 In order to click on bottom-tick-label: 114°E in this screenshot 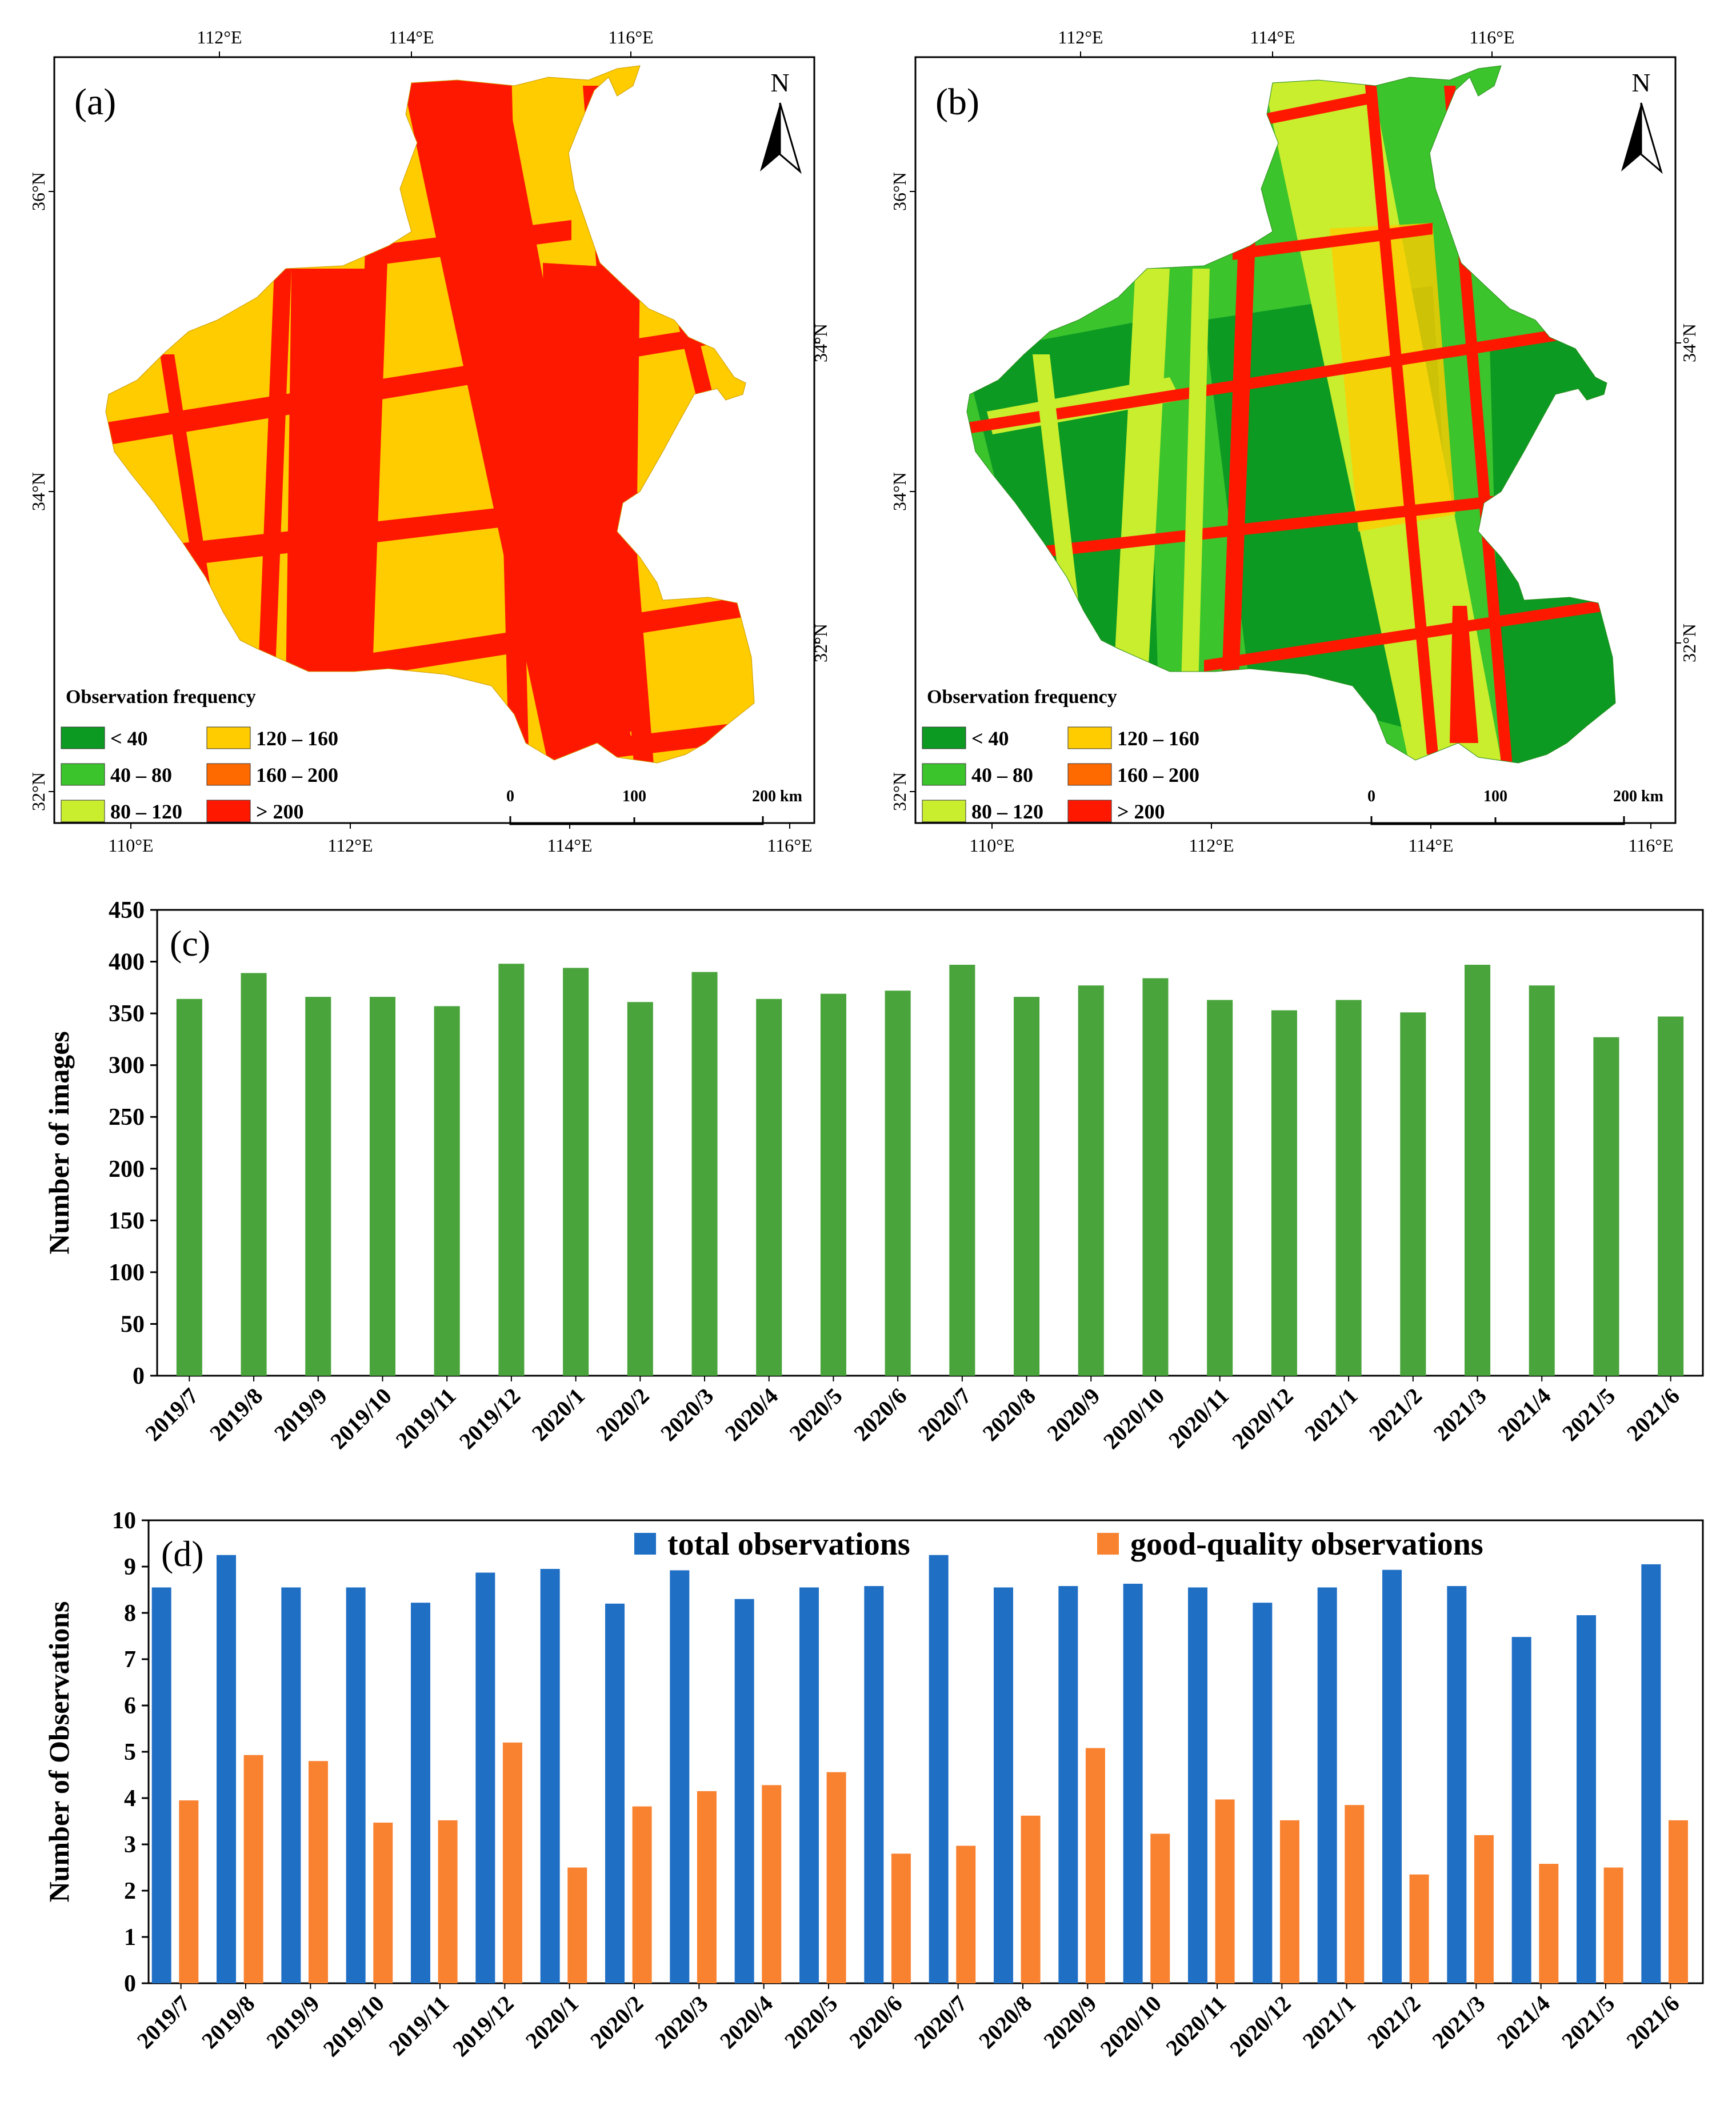, I will do `click(1430, 846)`.